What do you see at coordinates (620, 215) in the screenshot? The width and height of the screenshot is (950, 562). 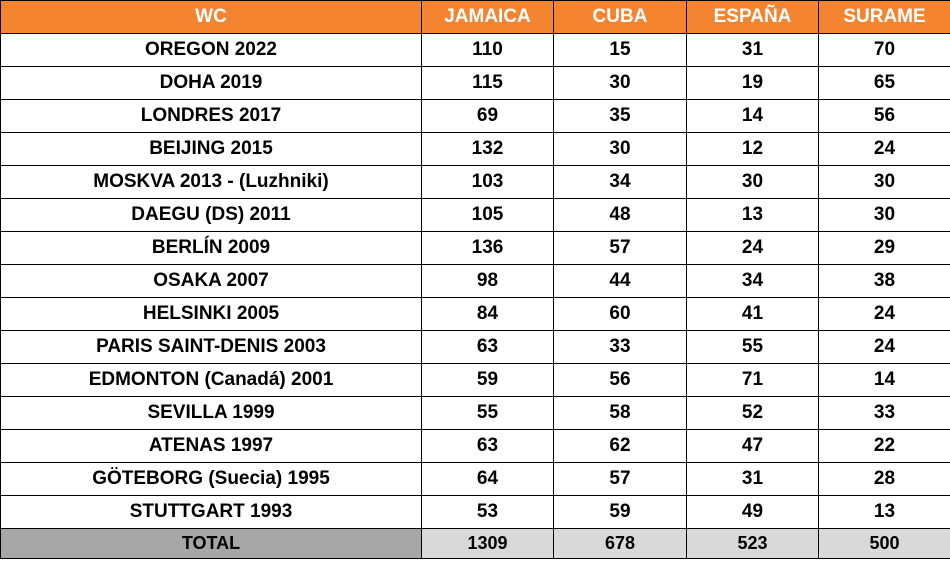 I see `value-cell: 48` at bounding box center [620, 215].